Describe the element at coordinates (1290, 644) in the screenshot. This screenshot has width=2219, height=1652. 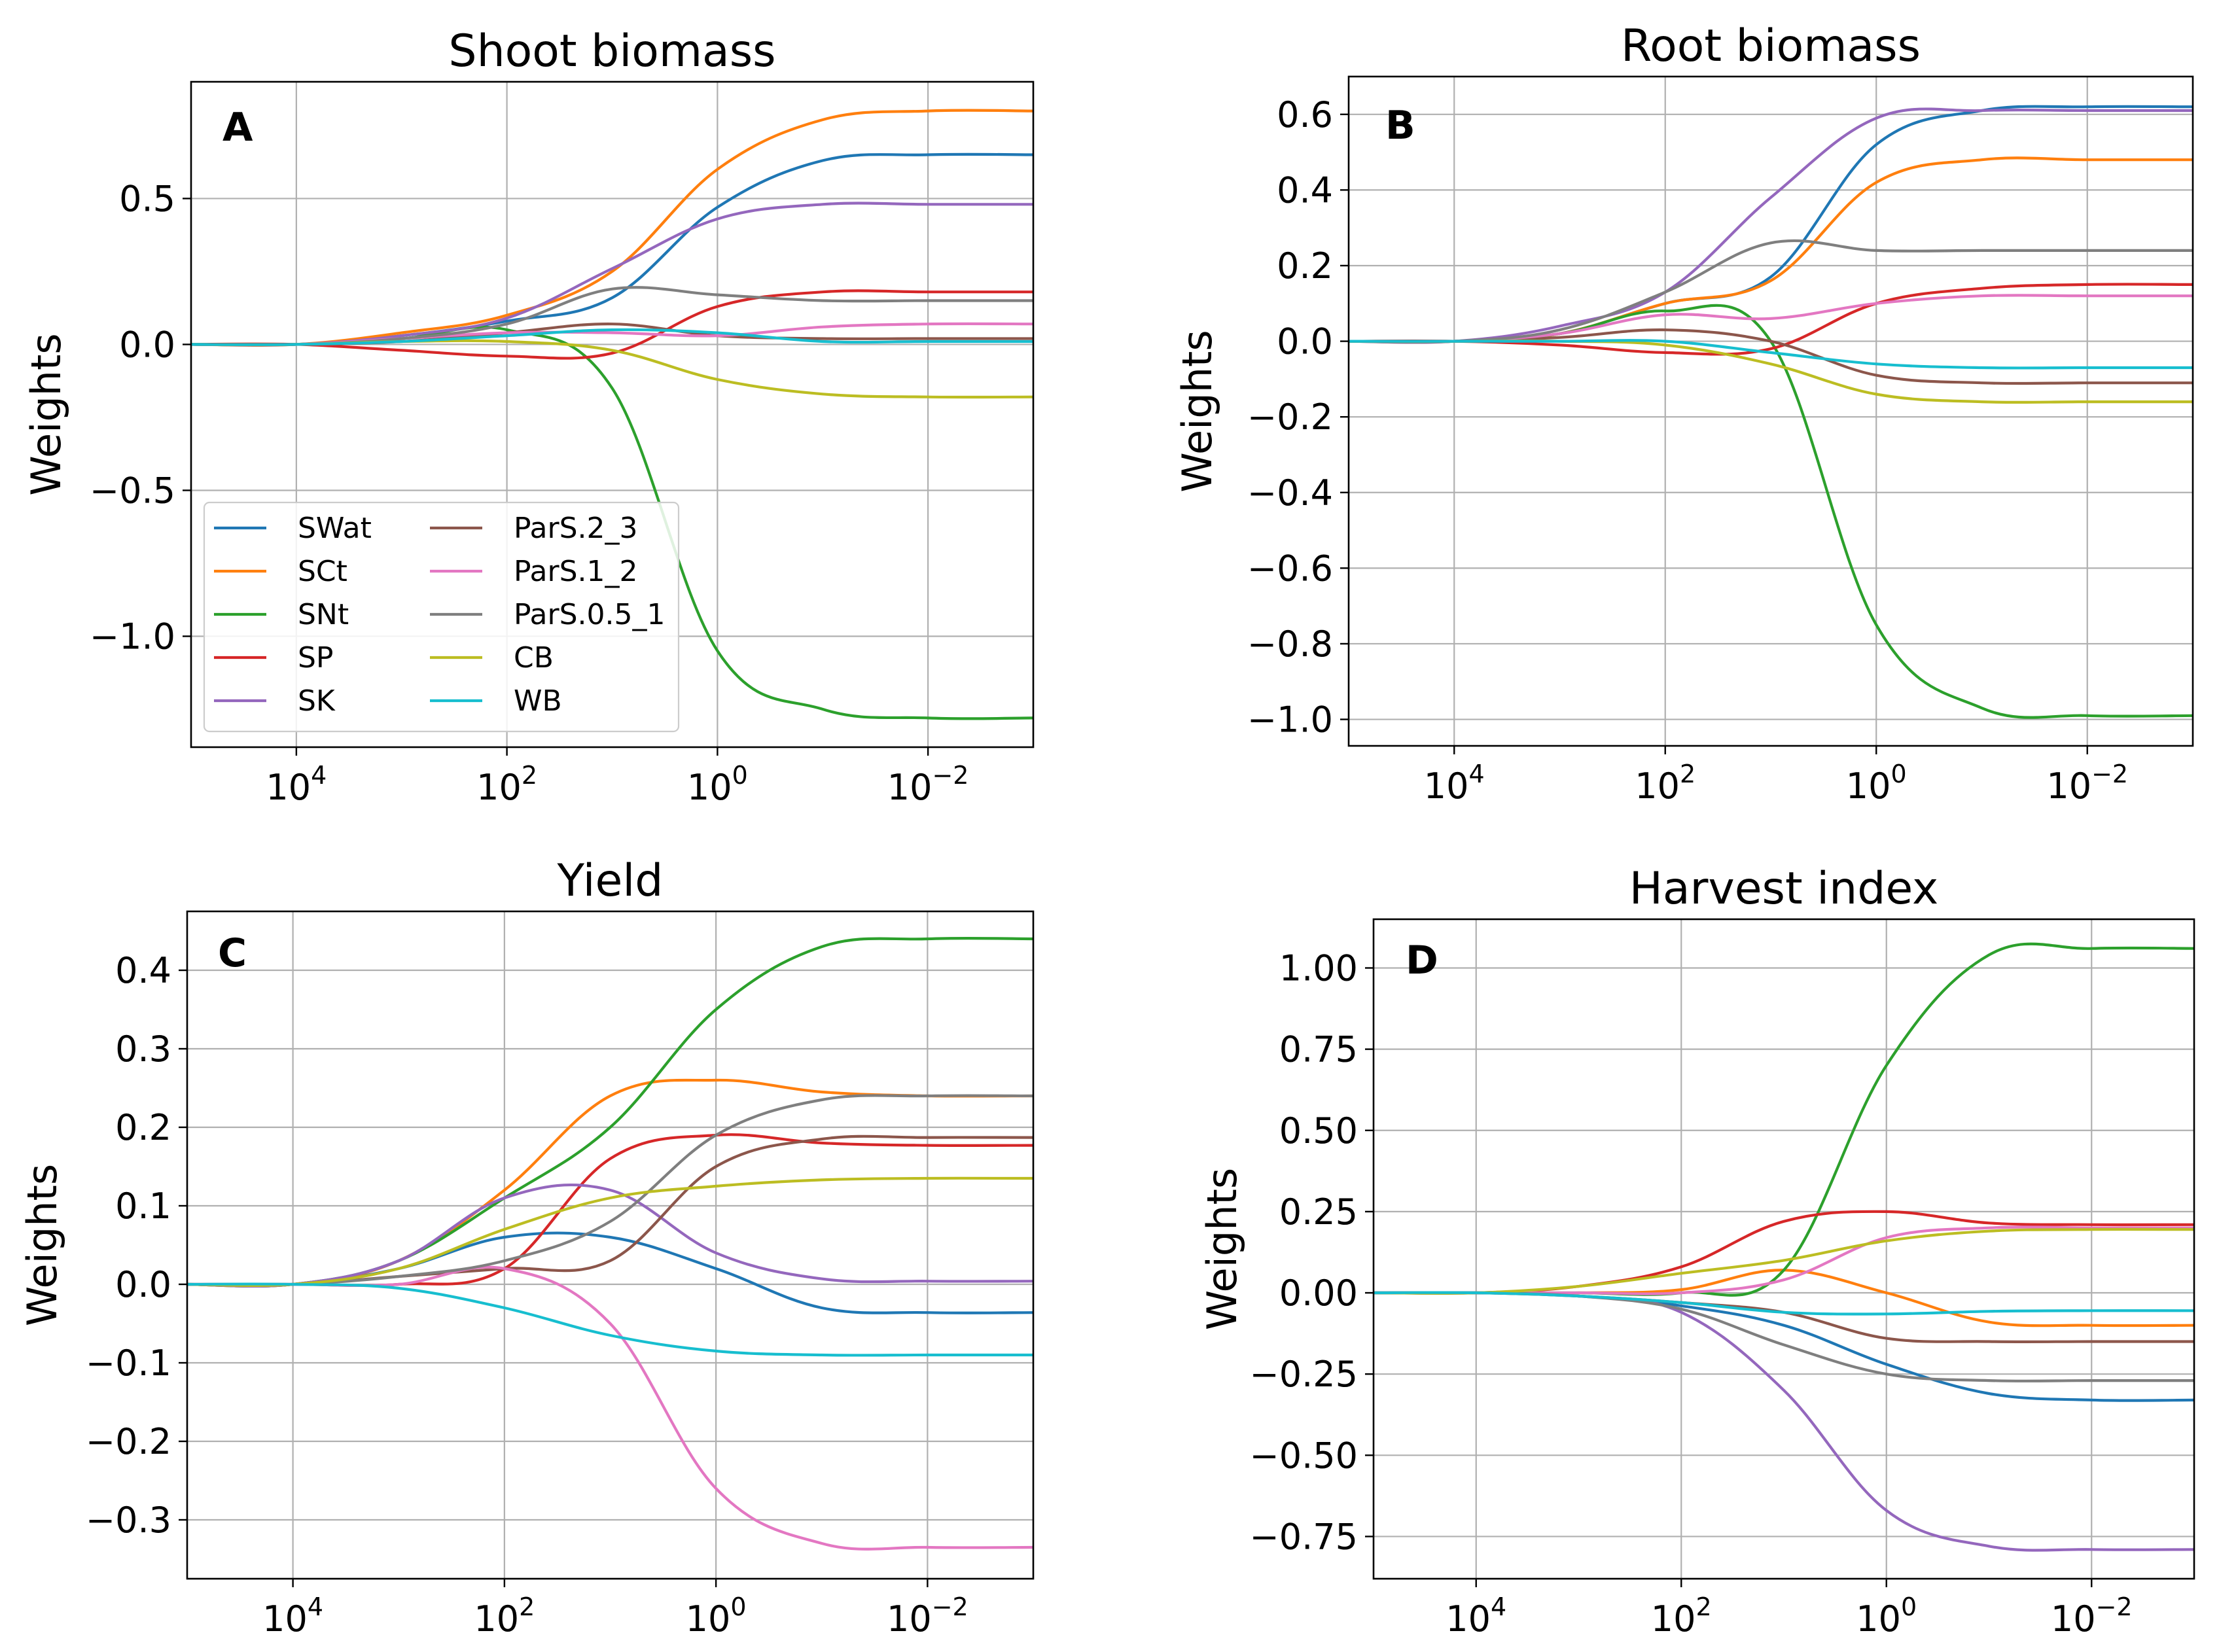
I see `y-tick-label: −0.8` at that location.